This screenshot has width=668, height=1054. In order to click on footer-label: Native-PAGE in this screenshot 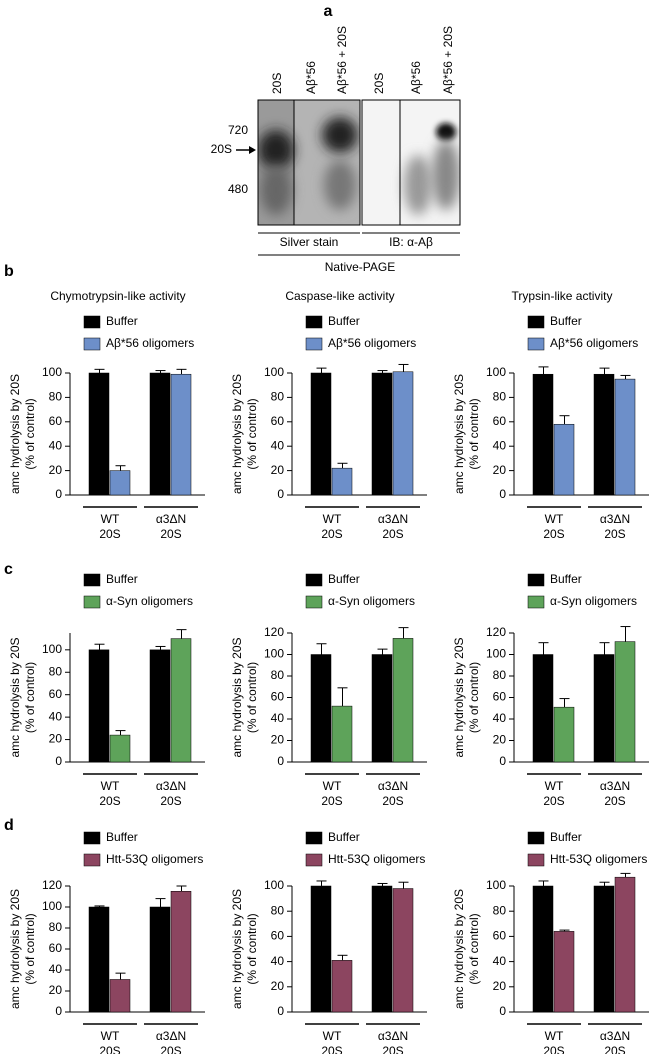, I will do `click(360, 267)`.